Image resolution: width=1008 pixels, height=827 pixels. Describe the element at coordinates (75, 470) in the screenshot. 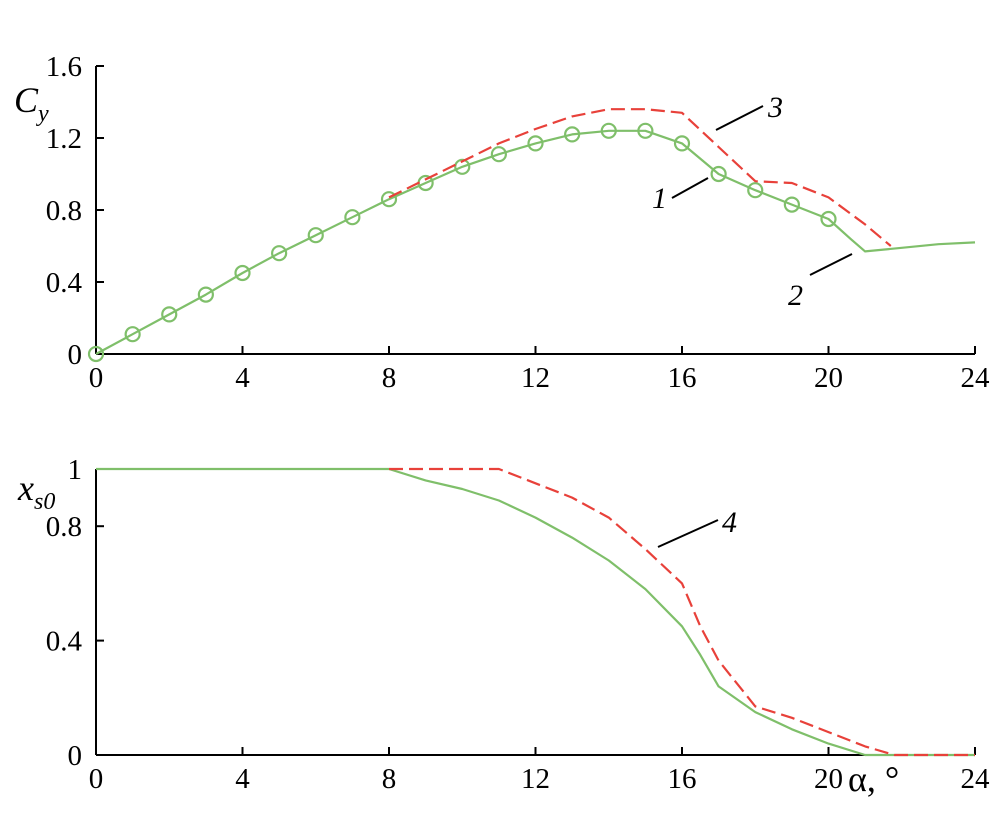

I see `y-tick-label: 1` at that location.